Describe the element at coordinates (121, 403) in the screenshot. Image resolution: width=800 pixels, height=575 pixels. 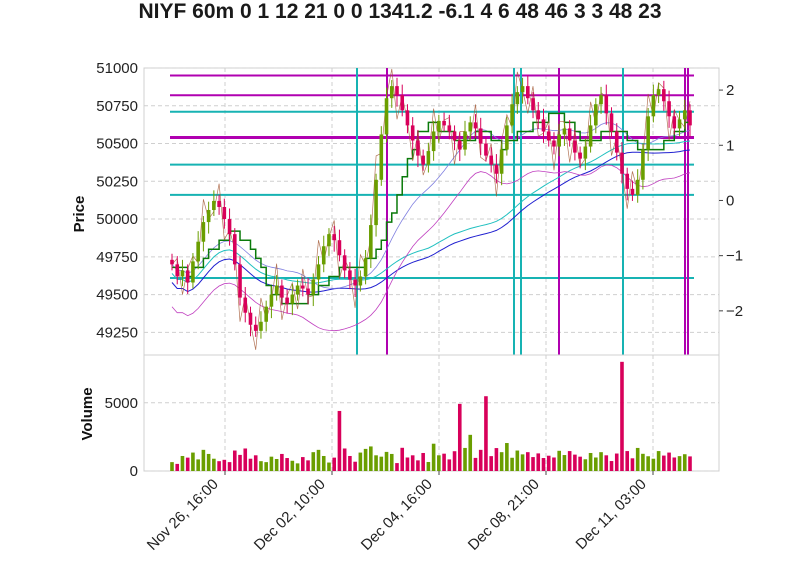
I see `volume-tick-label-1: 5000` at that location.